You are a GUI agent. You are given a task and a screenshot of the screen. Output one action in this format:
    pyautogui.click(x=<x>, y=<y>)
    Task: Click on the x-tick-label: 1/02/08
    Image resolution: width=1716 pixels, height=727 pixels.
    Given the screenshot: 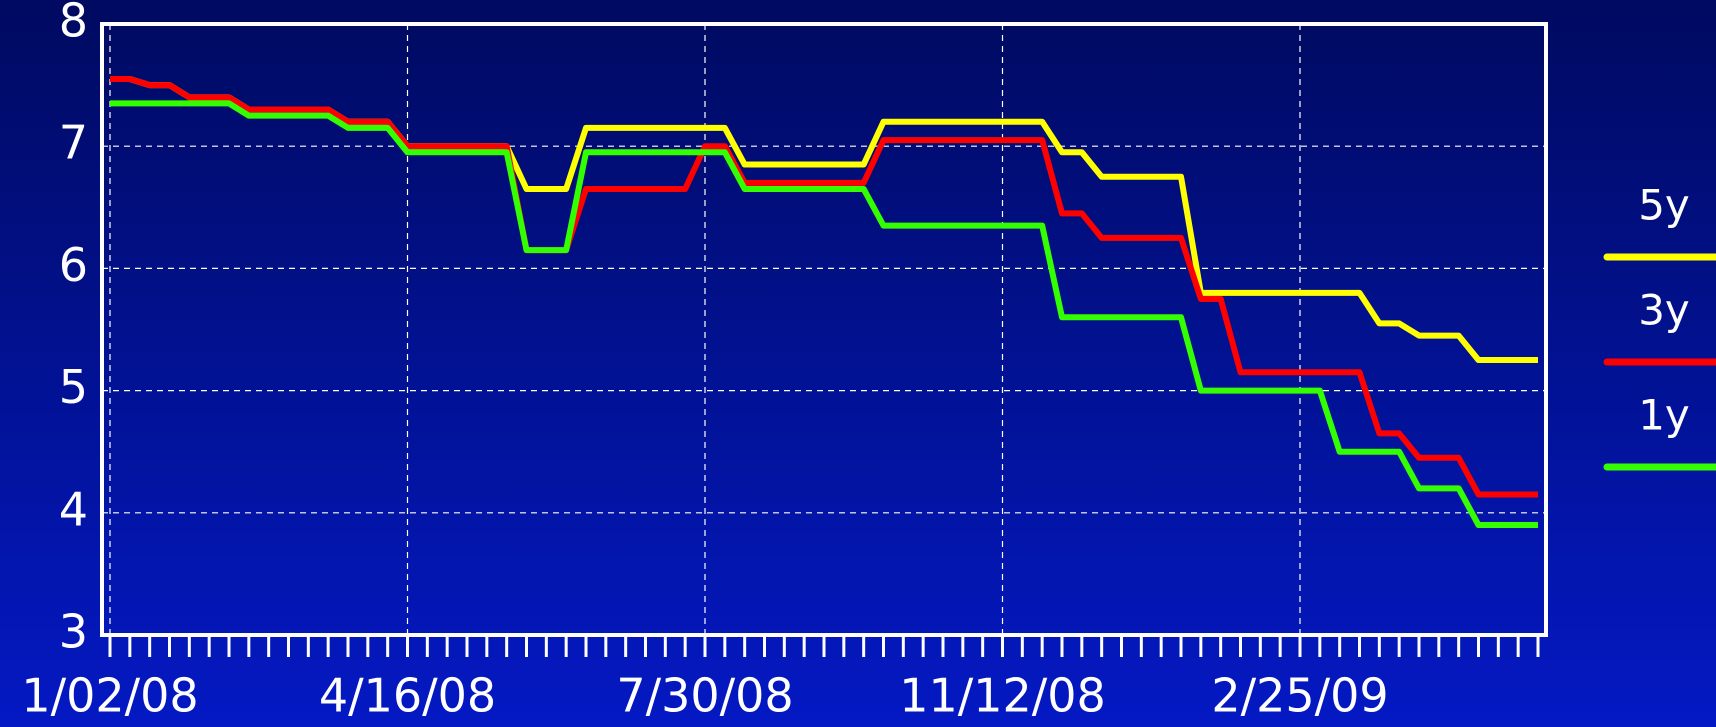 What is the action you would take?
    pyautogui.click(x=109, y=696)
    